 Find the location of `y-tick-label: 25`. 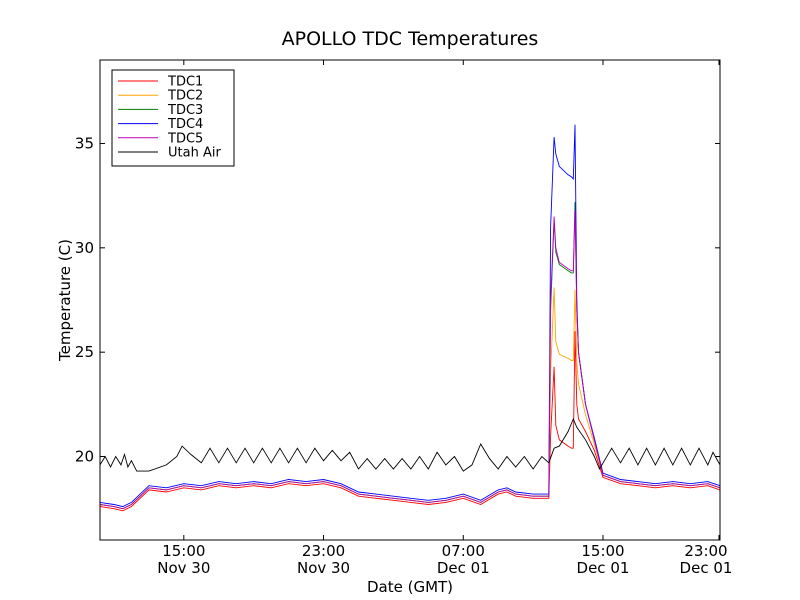

y-tick-label: 25 is located at coordinates (84, 352).